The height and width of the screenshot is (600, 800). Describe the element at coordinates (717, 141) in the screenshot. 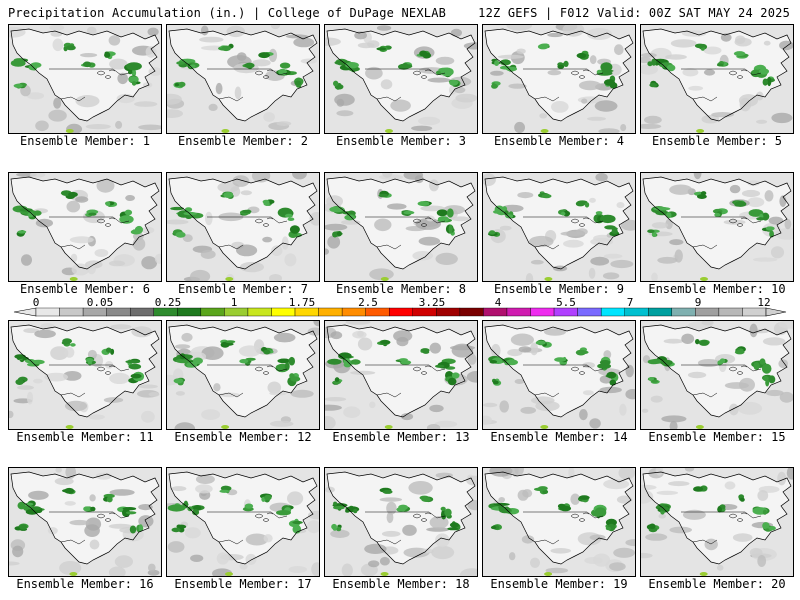

I see `ensemble-member-label: Ensemble Member: 5` at that location.